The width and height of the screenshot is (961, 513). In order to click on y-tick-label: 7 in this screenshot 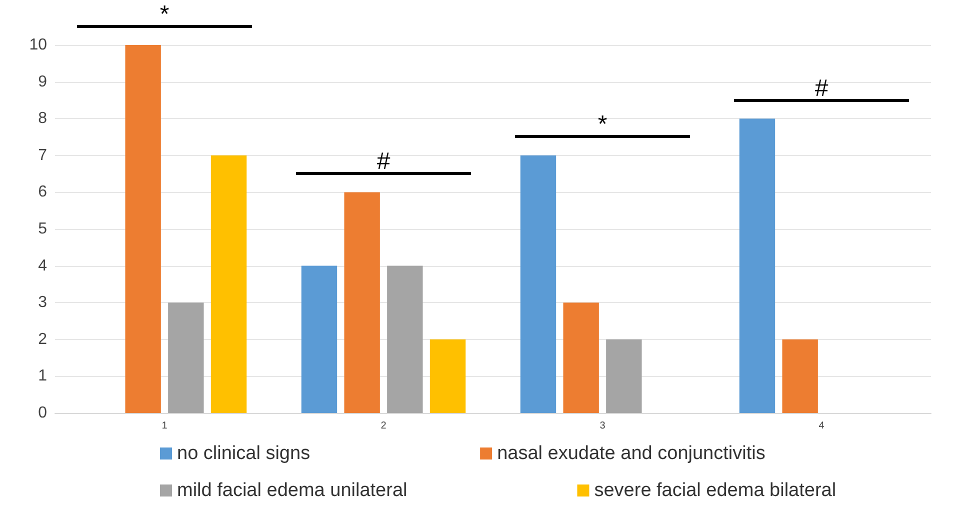, I will do `click(43, 155)`.